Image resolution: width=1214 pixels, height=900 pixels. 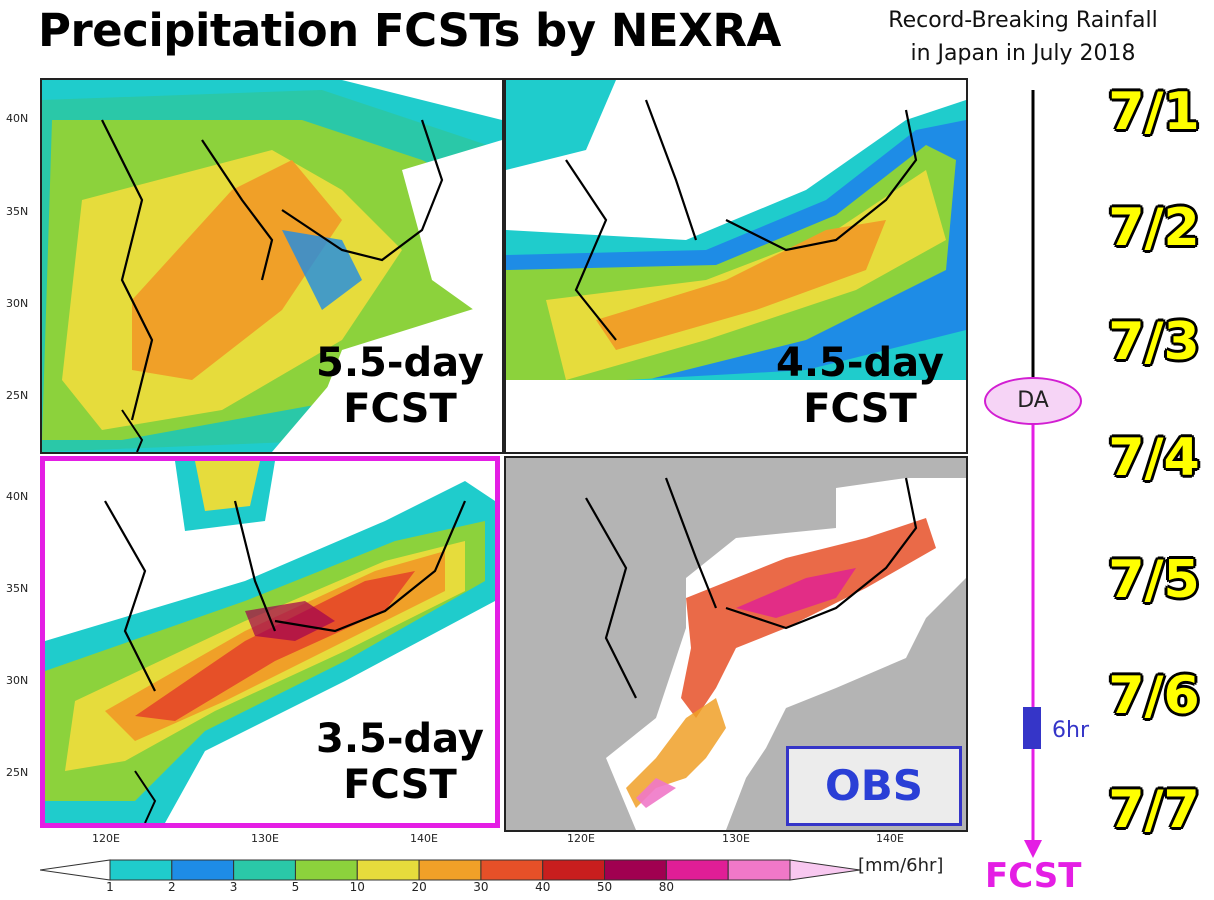 I want to click on date-label: 7/6, so click(x=1154, y=696).